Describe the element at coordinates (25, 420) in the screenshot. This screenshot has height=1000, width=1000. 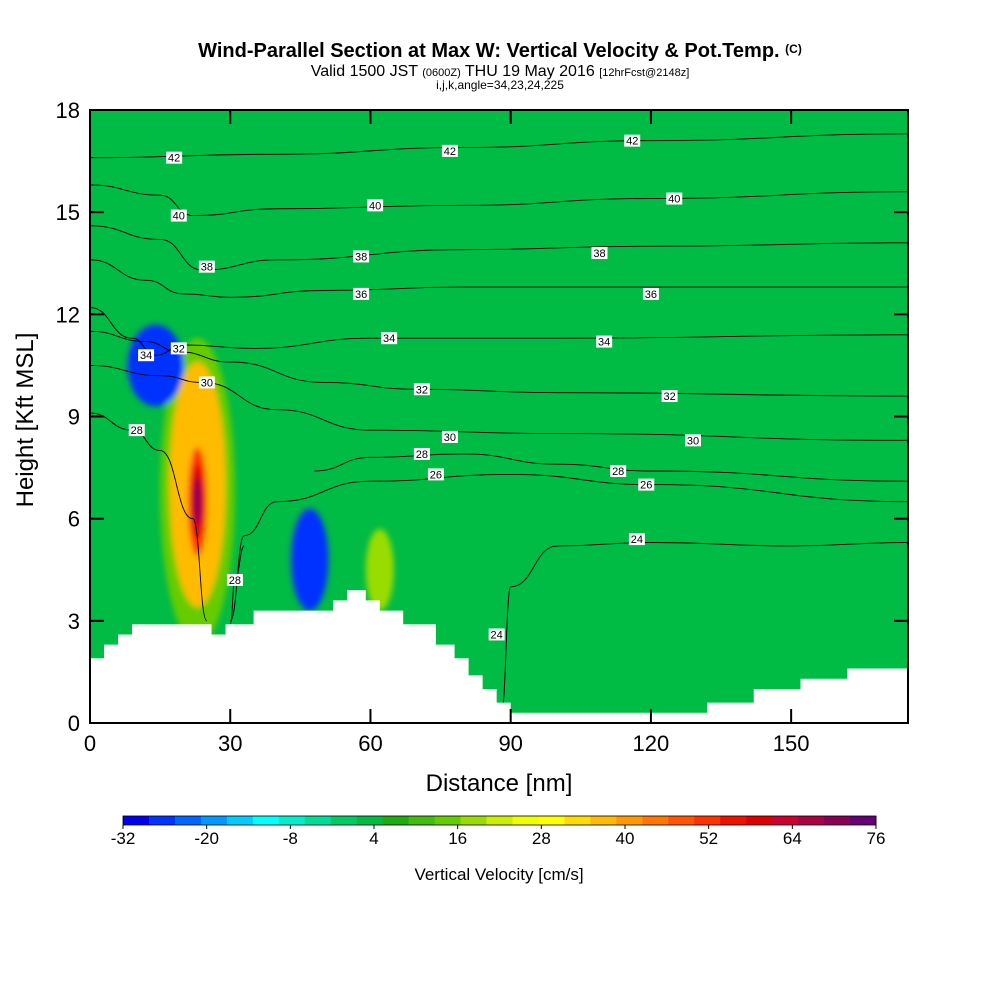
I see `y-axis-label: Height [Kft MSL]` at that location.